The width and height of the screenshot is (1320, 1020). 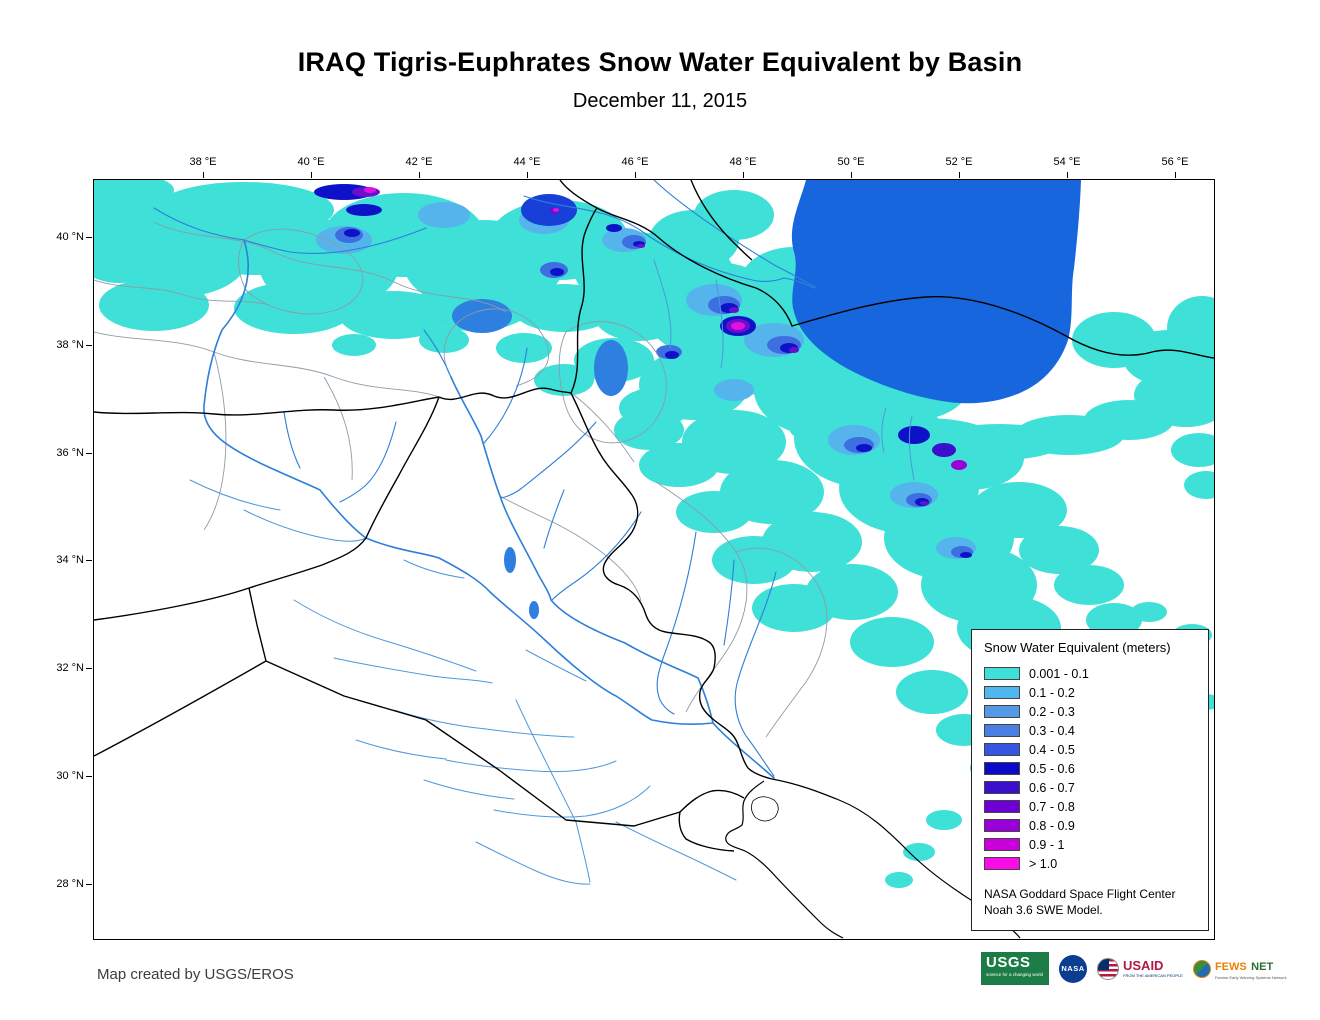 I want to click on legend-label: 0.4 - 0.5, so click(x=1052, y=749).